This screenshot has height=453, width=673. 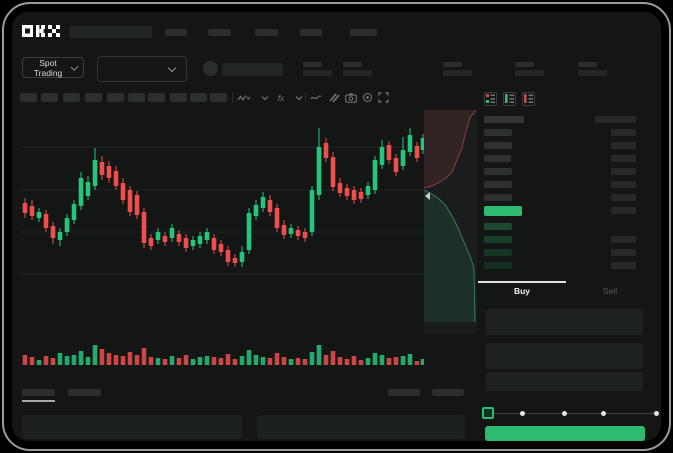 What do you see at coordinates (316, 97) in the screenshot?
I see `line-tool-icon` at bounding box center [316, 97].